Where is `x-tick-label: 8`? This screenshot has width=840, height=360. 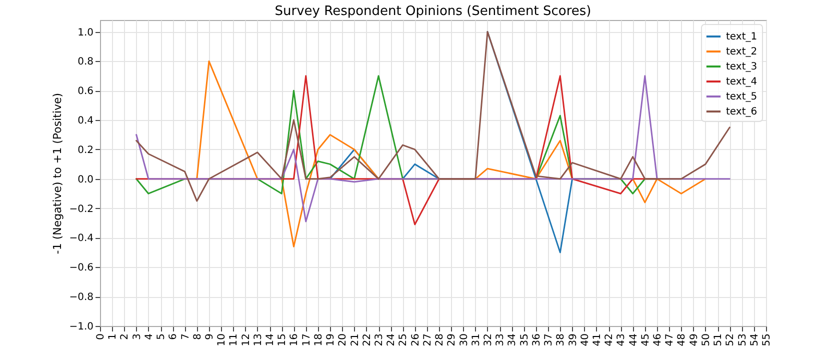
x-tick-label: 8 is located at coordinates (198, 337).